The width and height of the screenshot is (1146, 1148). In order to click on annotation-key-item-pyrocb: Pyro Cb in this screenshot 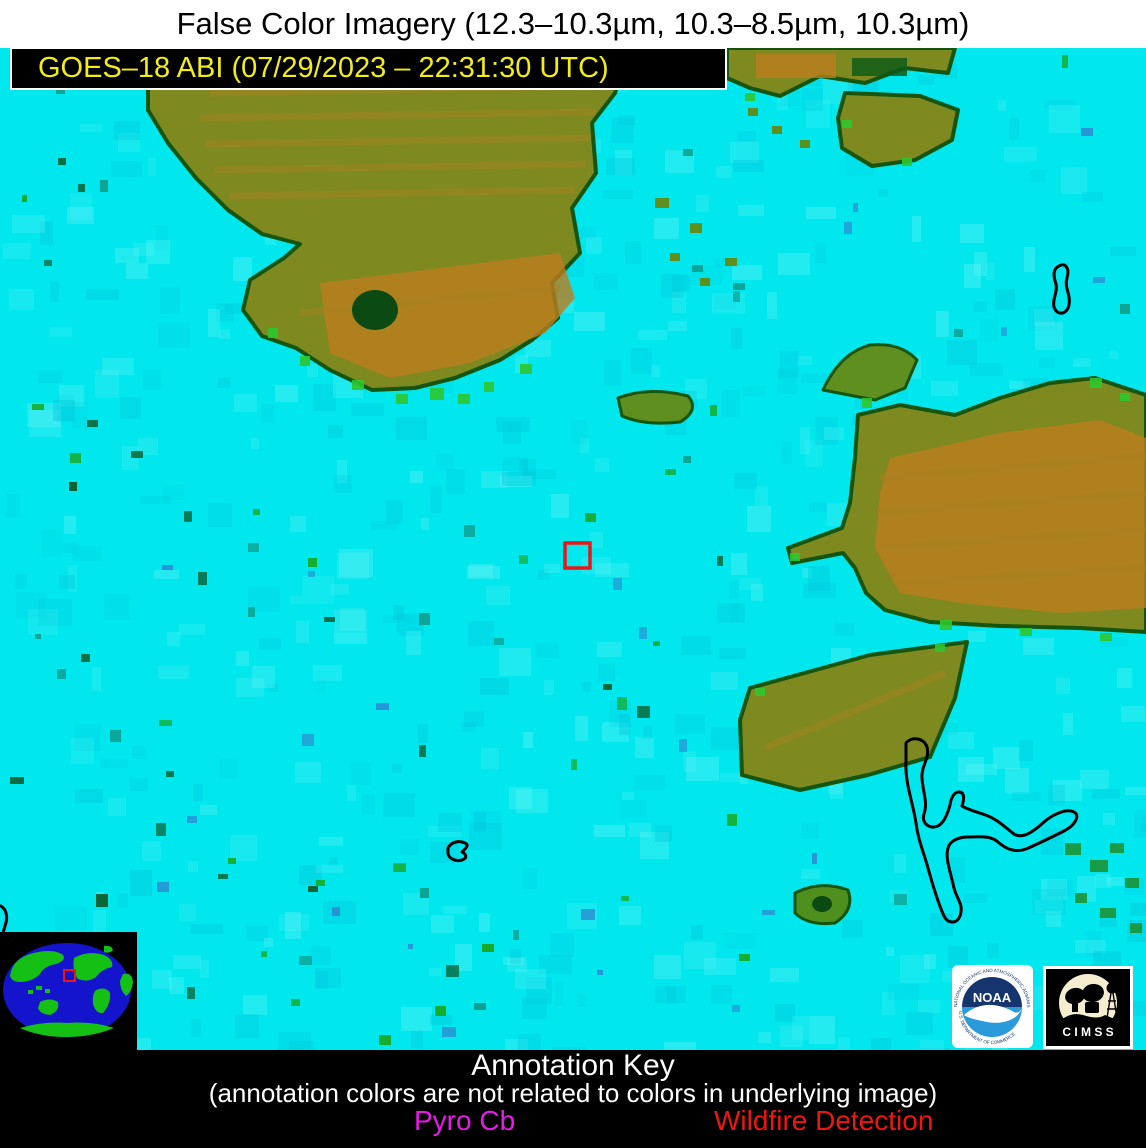, I will do `click(465, 1120)`.